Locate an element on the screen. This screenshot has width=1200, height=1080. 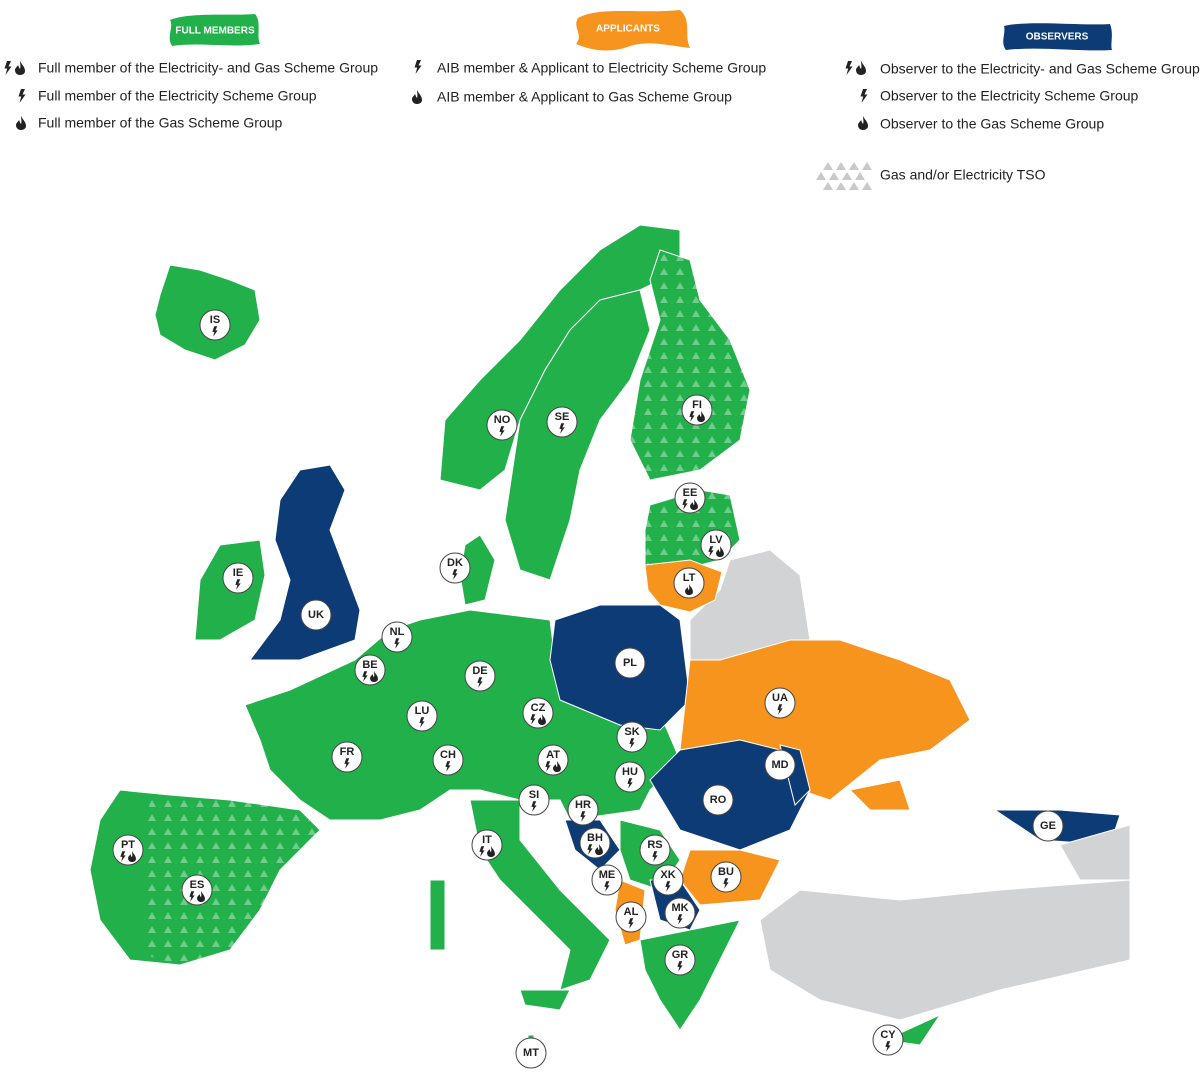
country-marker: NL is located at coordinates (397, 637).